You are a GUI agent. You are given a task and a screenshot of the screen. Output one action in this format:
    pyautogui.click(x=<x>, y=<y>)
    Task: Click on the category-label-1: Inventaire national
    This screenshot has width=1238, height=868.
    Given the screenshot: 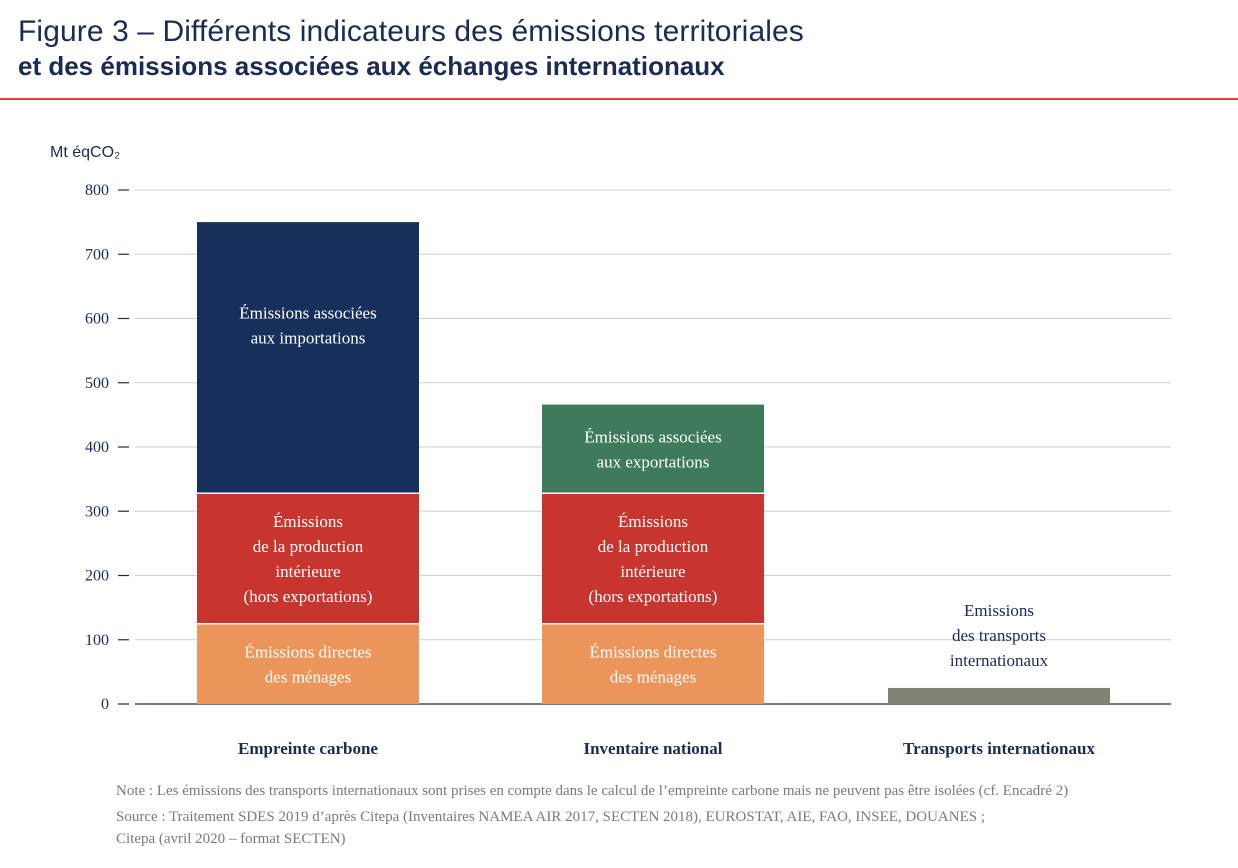 What is the action you would take?
    pyautogui.click(x=652, y=748)
    